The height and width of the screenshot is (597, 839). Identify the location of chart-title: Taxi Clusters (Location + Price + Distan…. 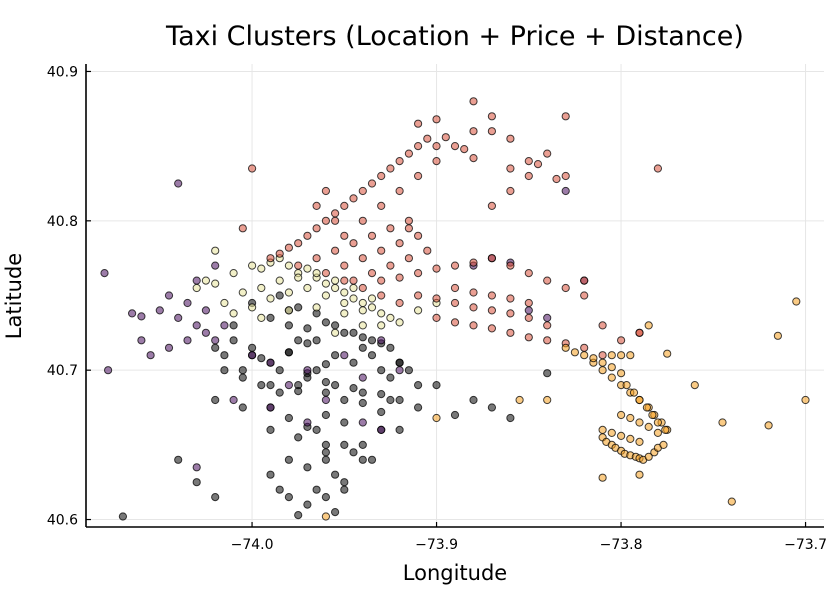
(454, 36).